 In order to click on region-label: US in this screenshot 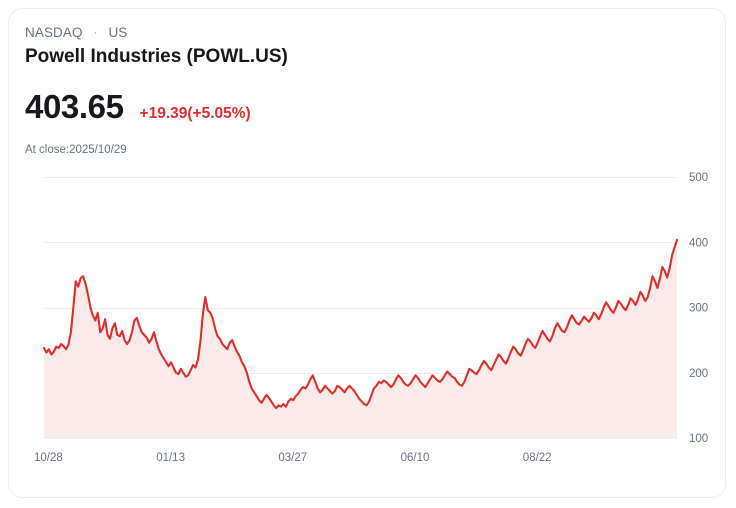, I will do `click(118, 32)`.